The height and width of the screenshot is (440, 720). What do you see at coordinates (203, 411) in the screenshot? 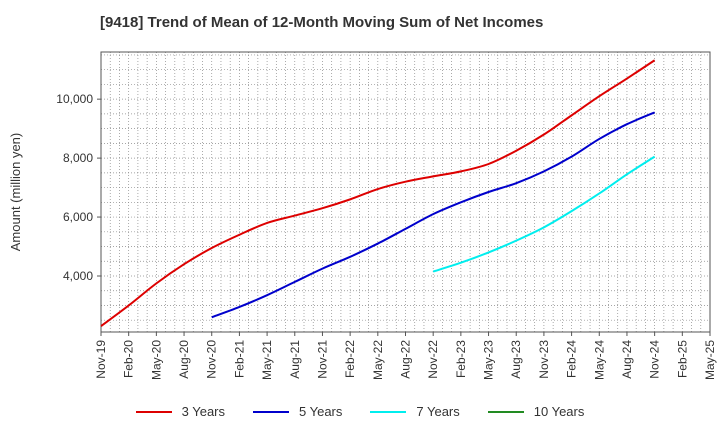
I see `legend-label: 3 Years` at bounding box center [203, 411].